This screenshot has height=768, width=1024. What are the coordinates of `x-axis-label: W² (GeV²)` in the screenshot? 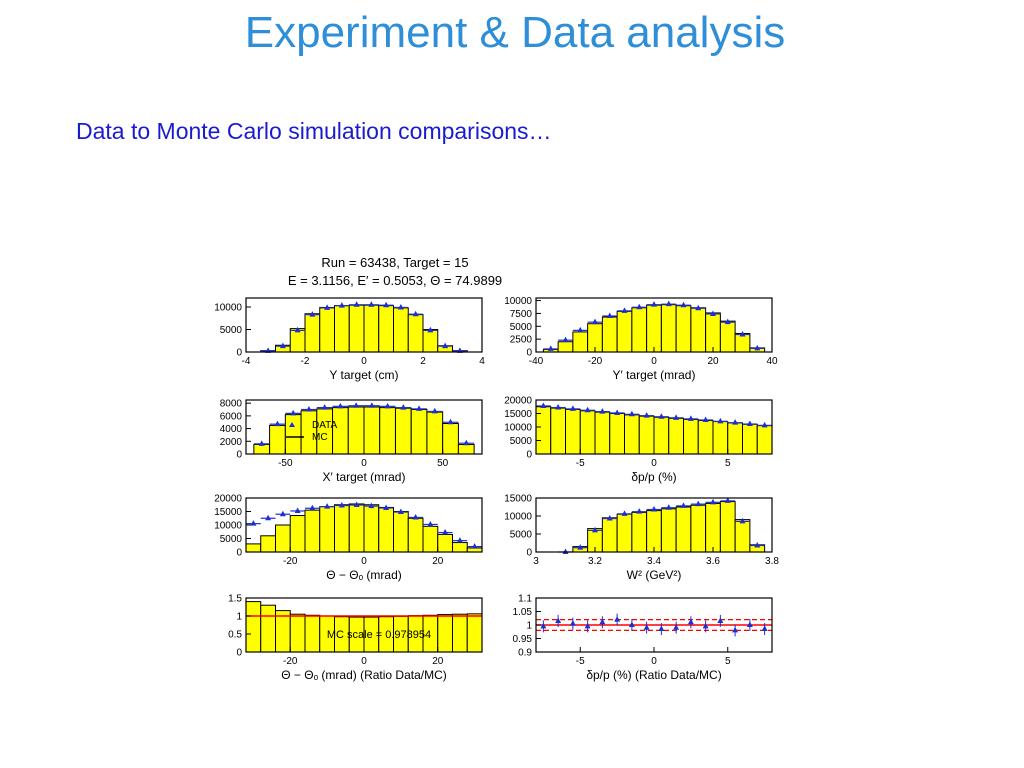 It's located at (654, 575).